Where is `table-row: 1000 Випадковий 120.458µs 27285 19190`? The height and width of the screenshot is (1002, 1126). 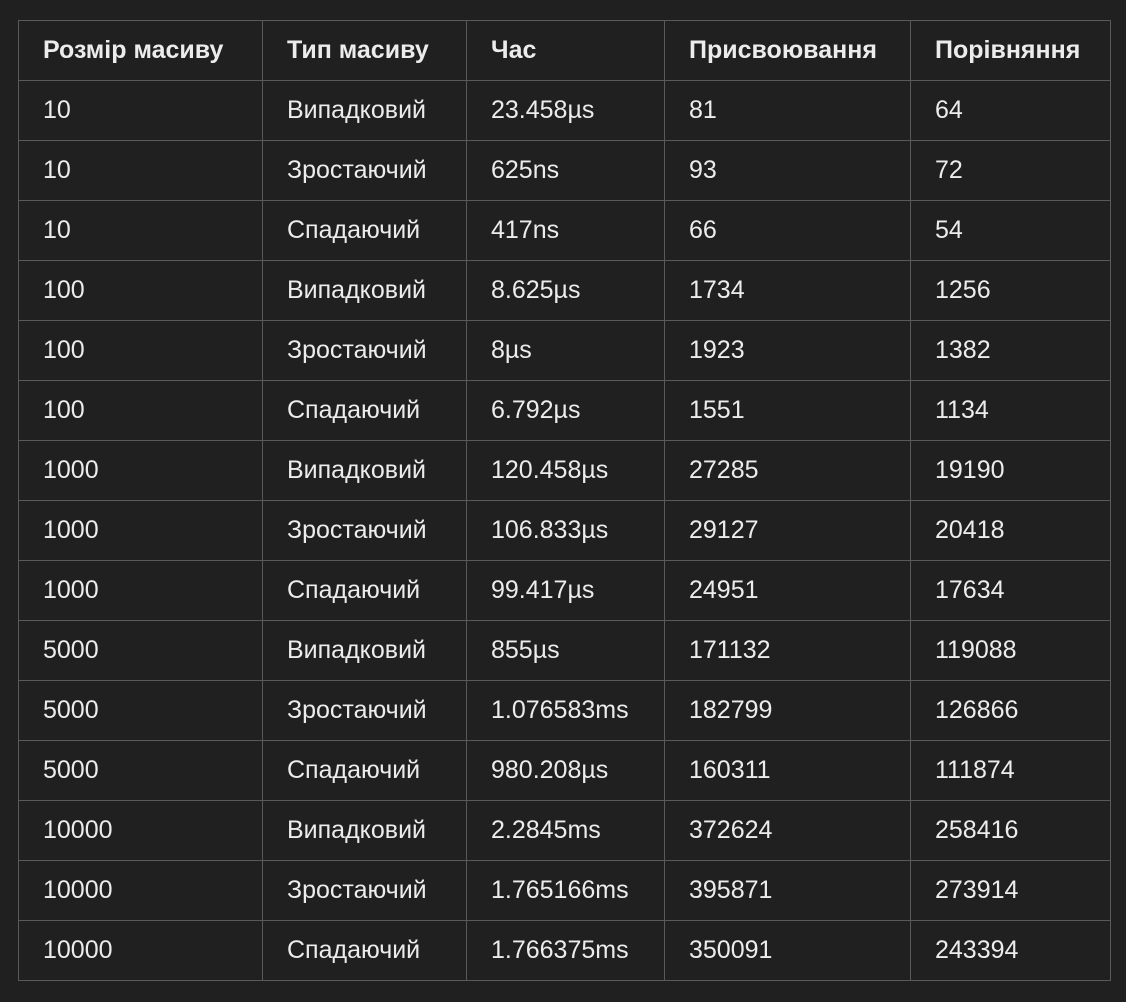
table-row: 1000 Випадковий 120.458µs 27285 19190 is located at coordinates (564, 470).